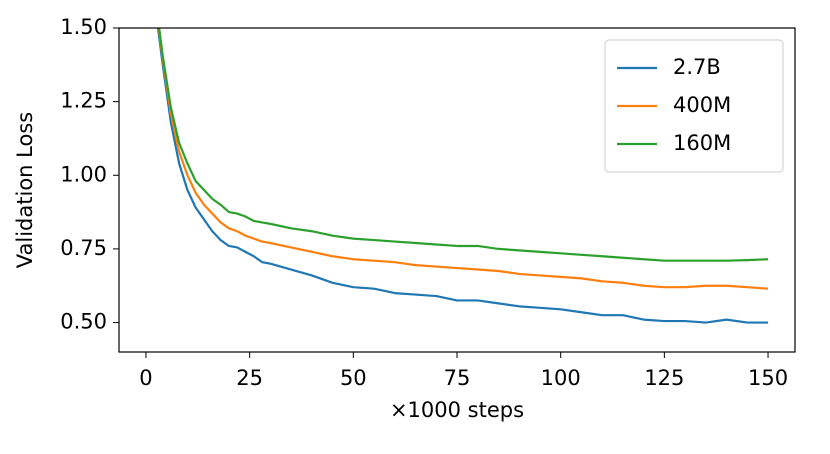 This screenshot has height=454, width=830. What do you see at coordinates (83, 248) in the screenshot?
I see `y-tick-label: 0.75` at bounding box center [83, 248].